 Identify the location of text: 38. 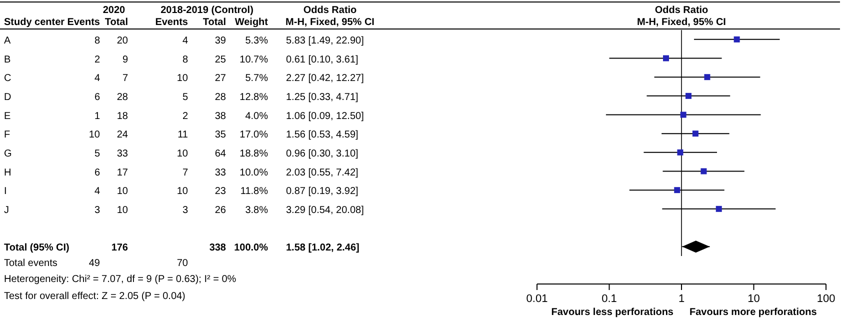
(220, 116).